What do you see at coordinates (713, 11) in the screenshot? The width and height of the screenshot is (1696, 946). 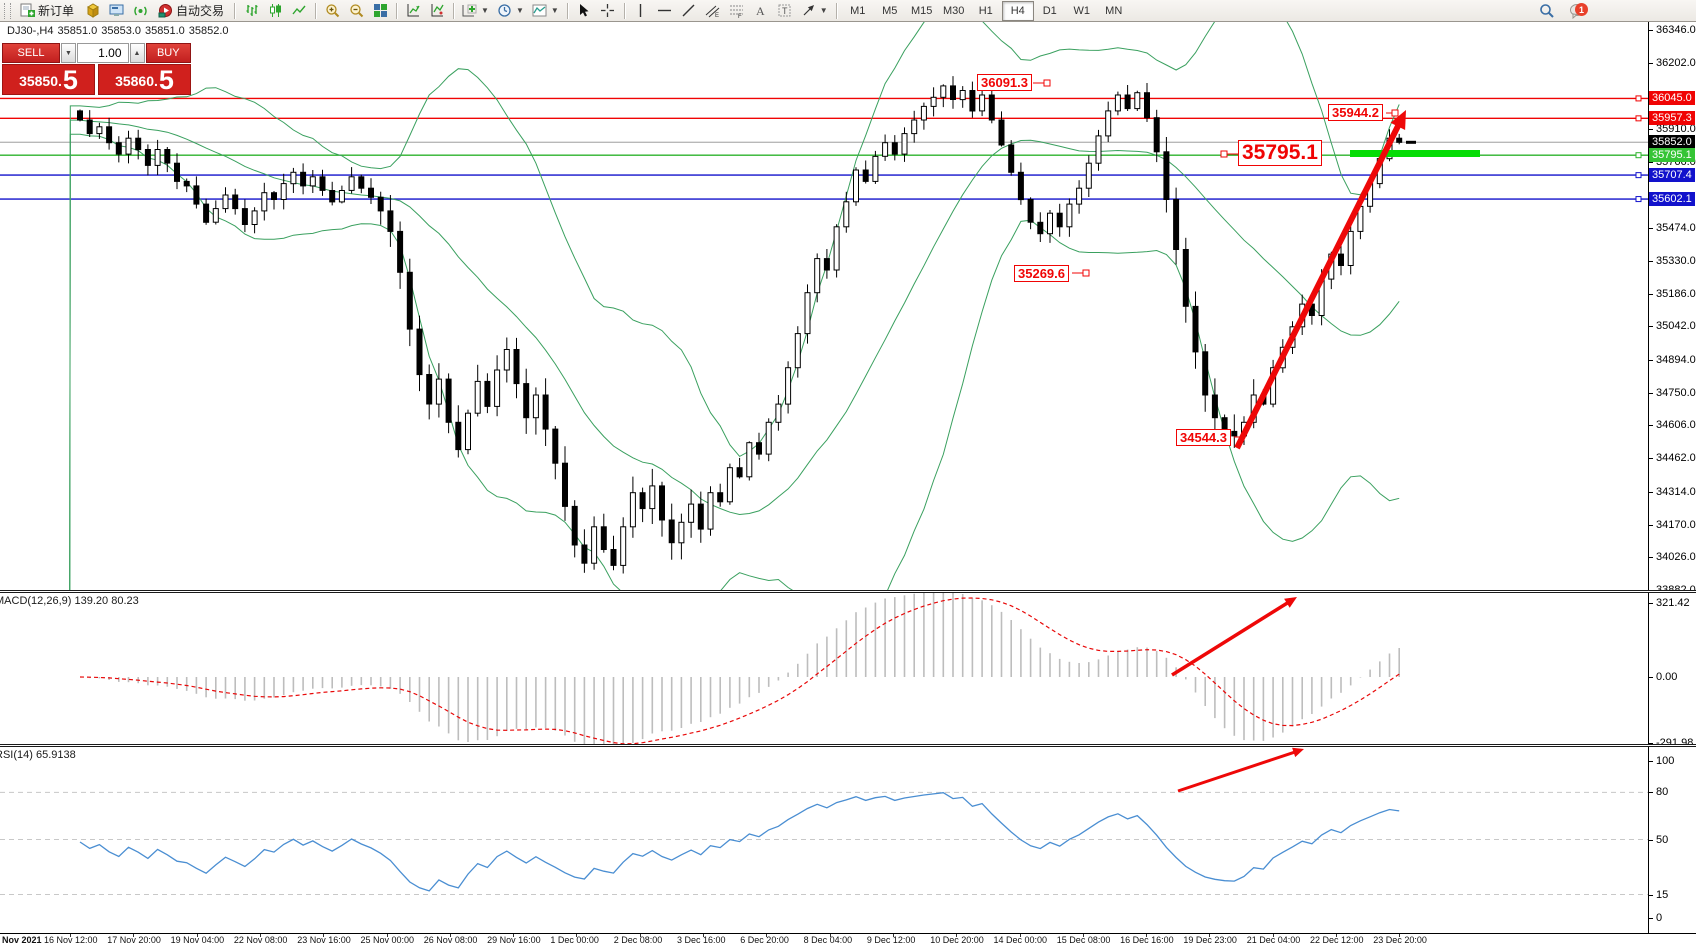 I see `channel-tool-button: E` at bounding box center [713, 11].